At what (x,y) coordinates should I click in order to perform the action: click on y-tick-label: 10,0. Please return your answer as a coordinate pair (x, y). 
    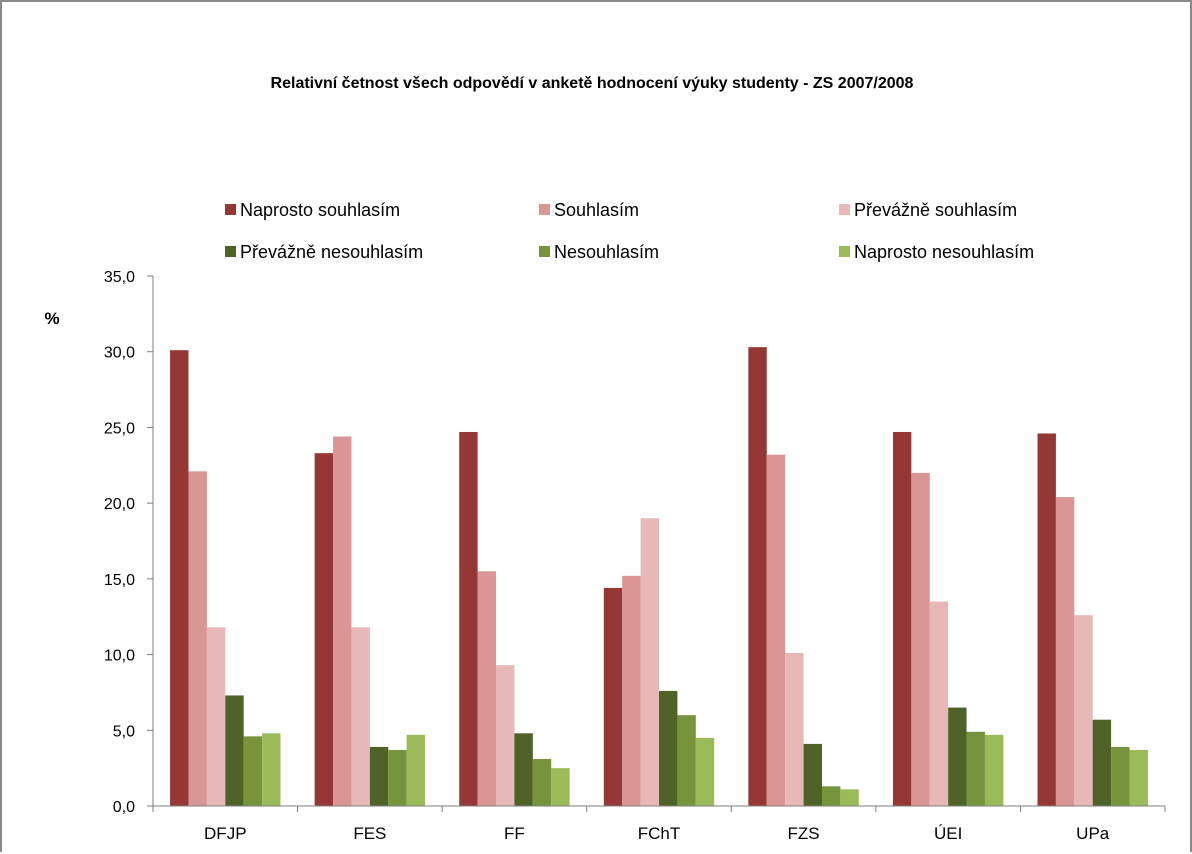
    Looking at the image, I should click on (119, 656).